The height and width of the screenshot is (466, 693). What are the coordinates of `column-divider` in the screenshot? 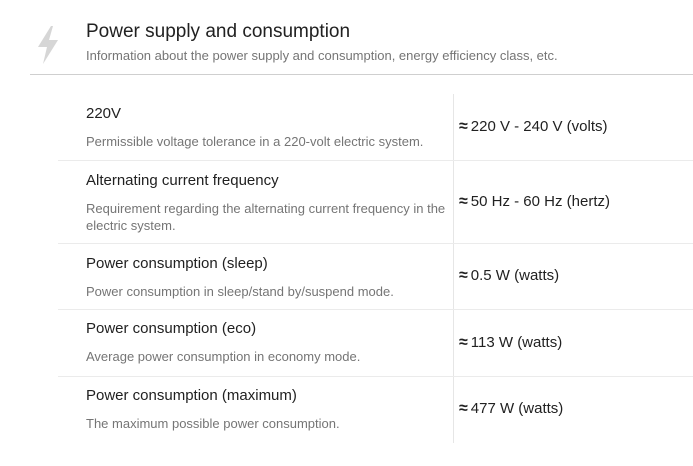 It's located at (453, 268).